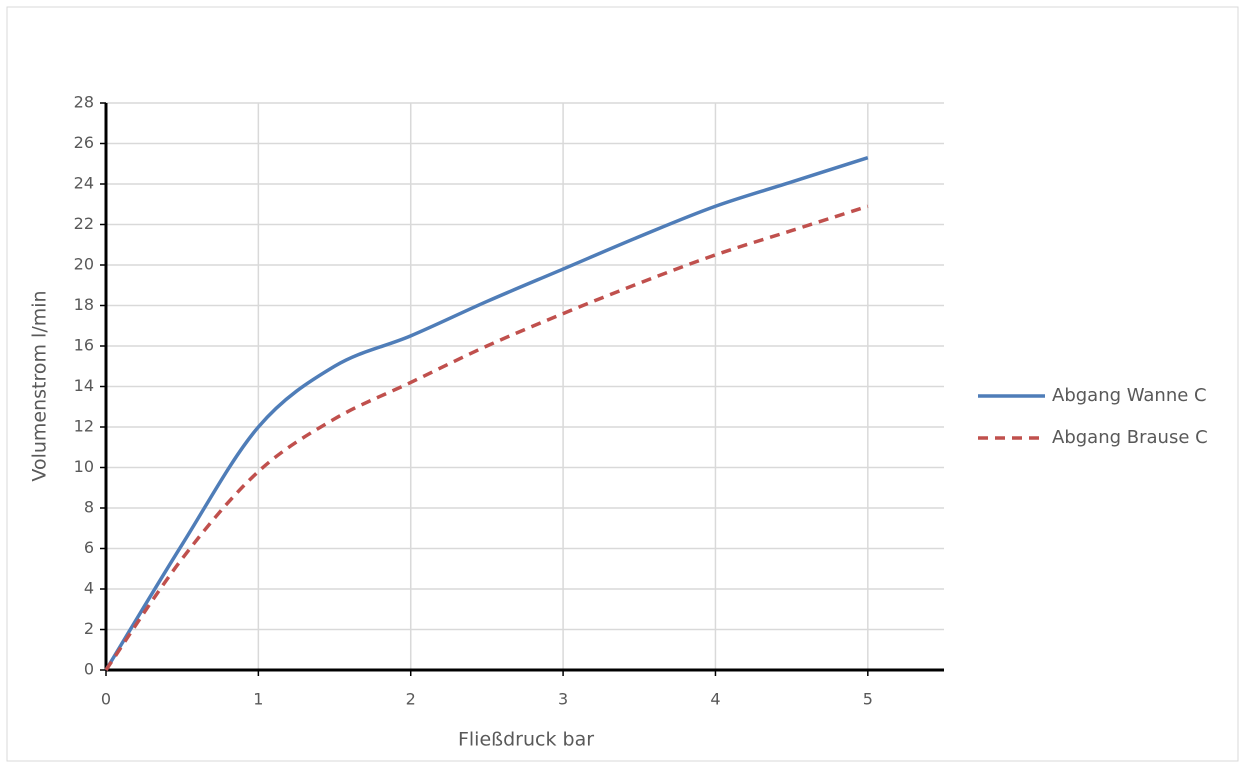 The width and height of the screenshot is (1246, 768). Describe the element at coordinates (1130, 437) in the screenshot. I see `legend-label: Abgang Brause C` at that location.